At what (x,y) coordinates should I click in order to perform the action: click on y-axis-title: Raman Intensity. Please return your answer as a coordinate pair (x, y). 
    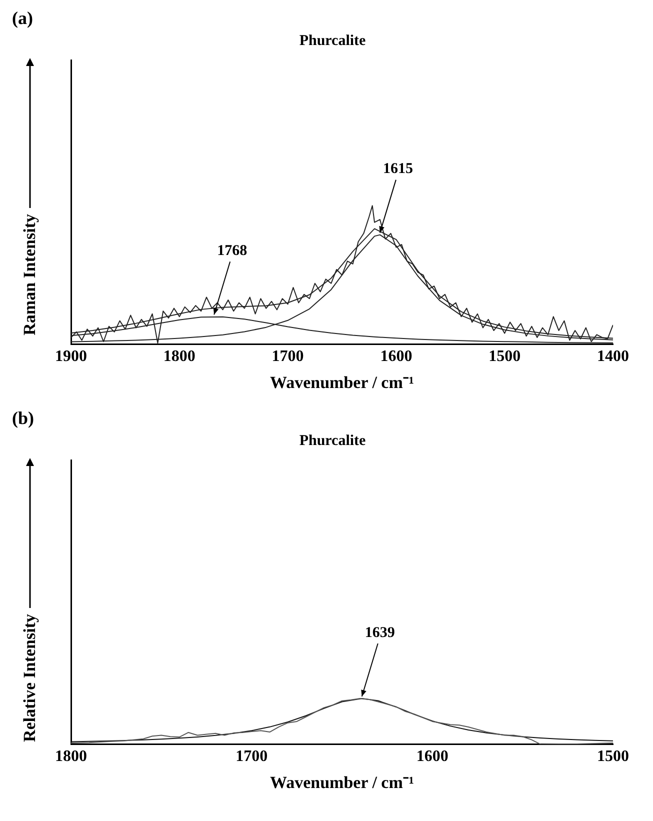
    Looking at the image, I should click on (30, 275).